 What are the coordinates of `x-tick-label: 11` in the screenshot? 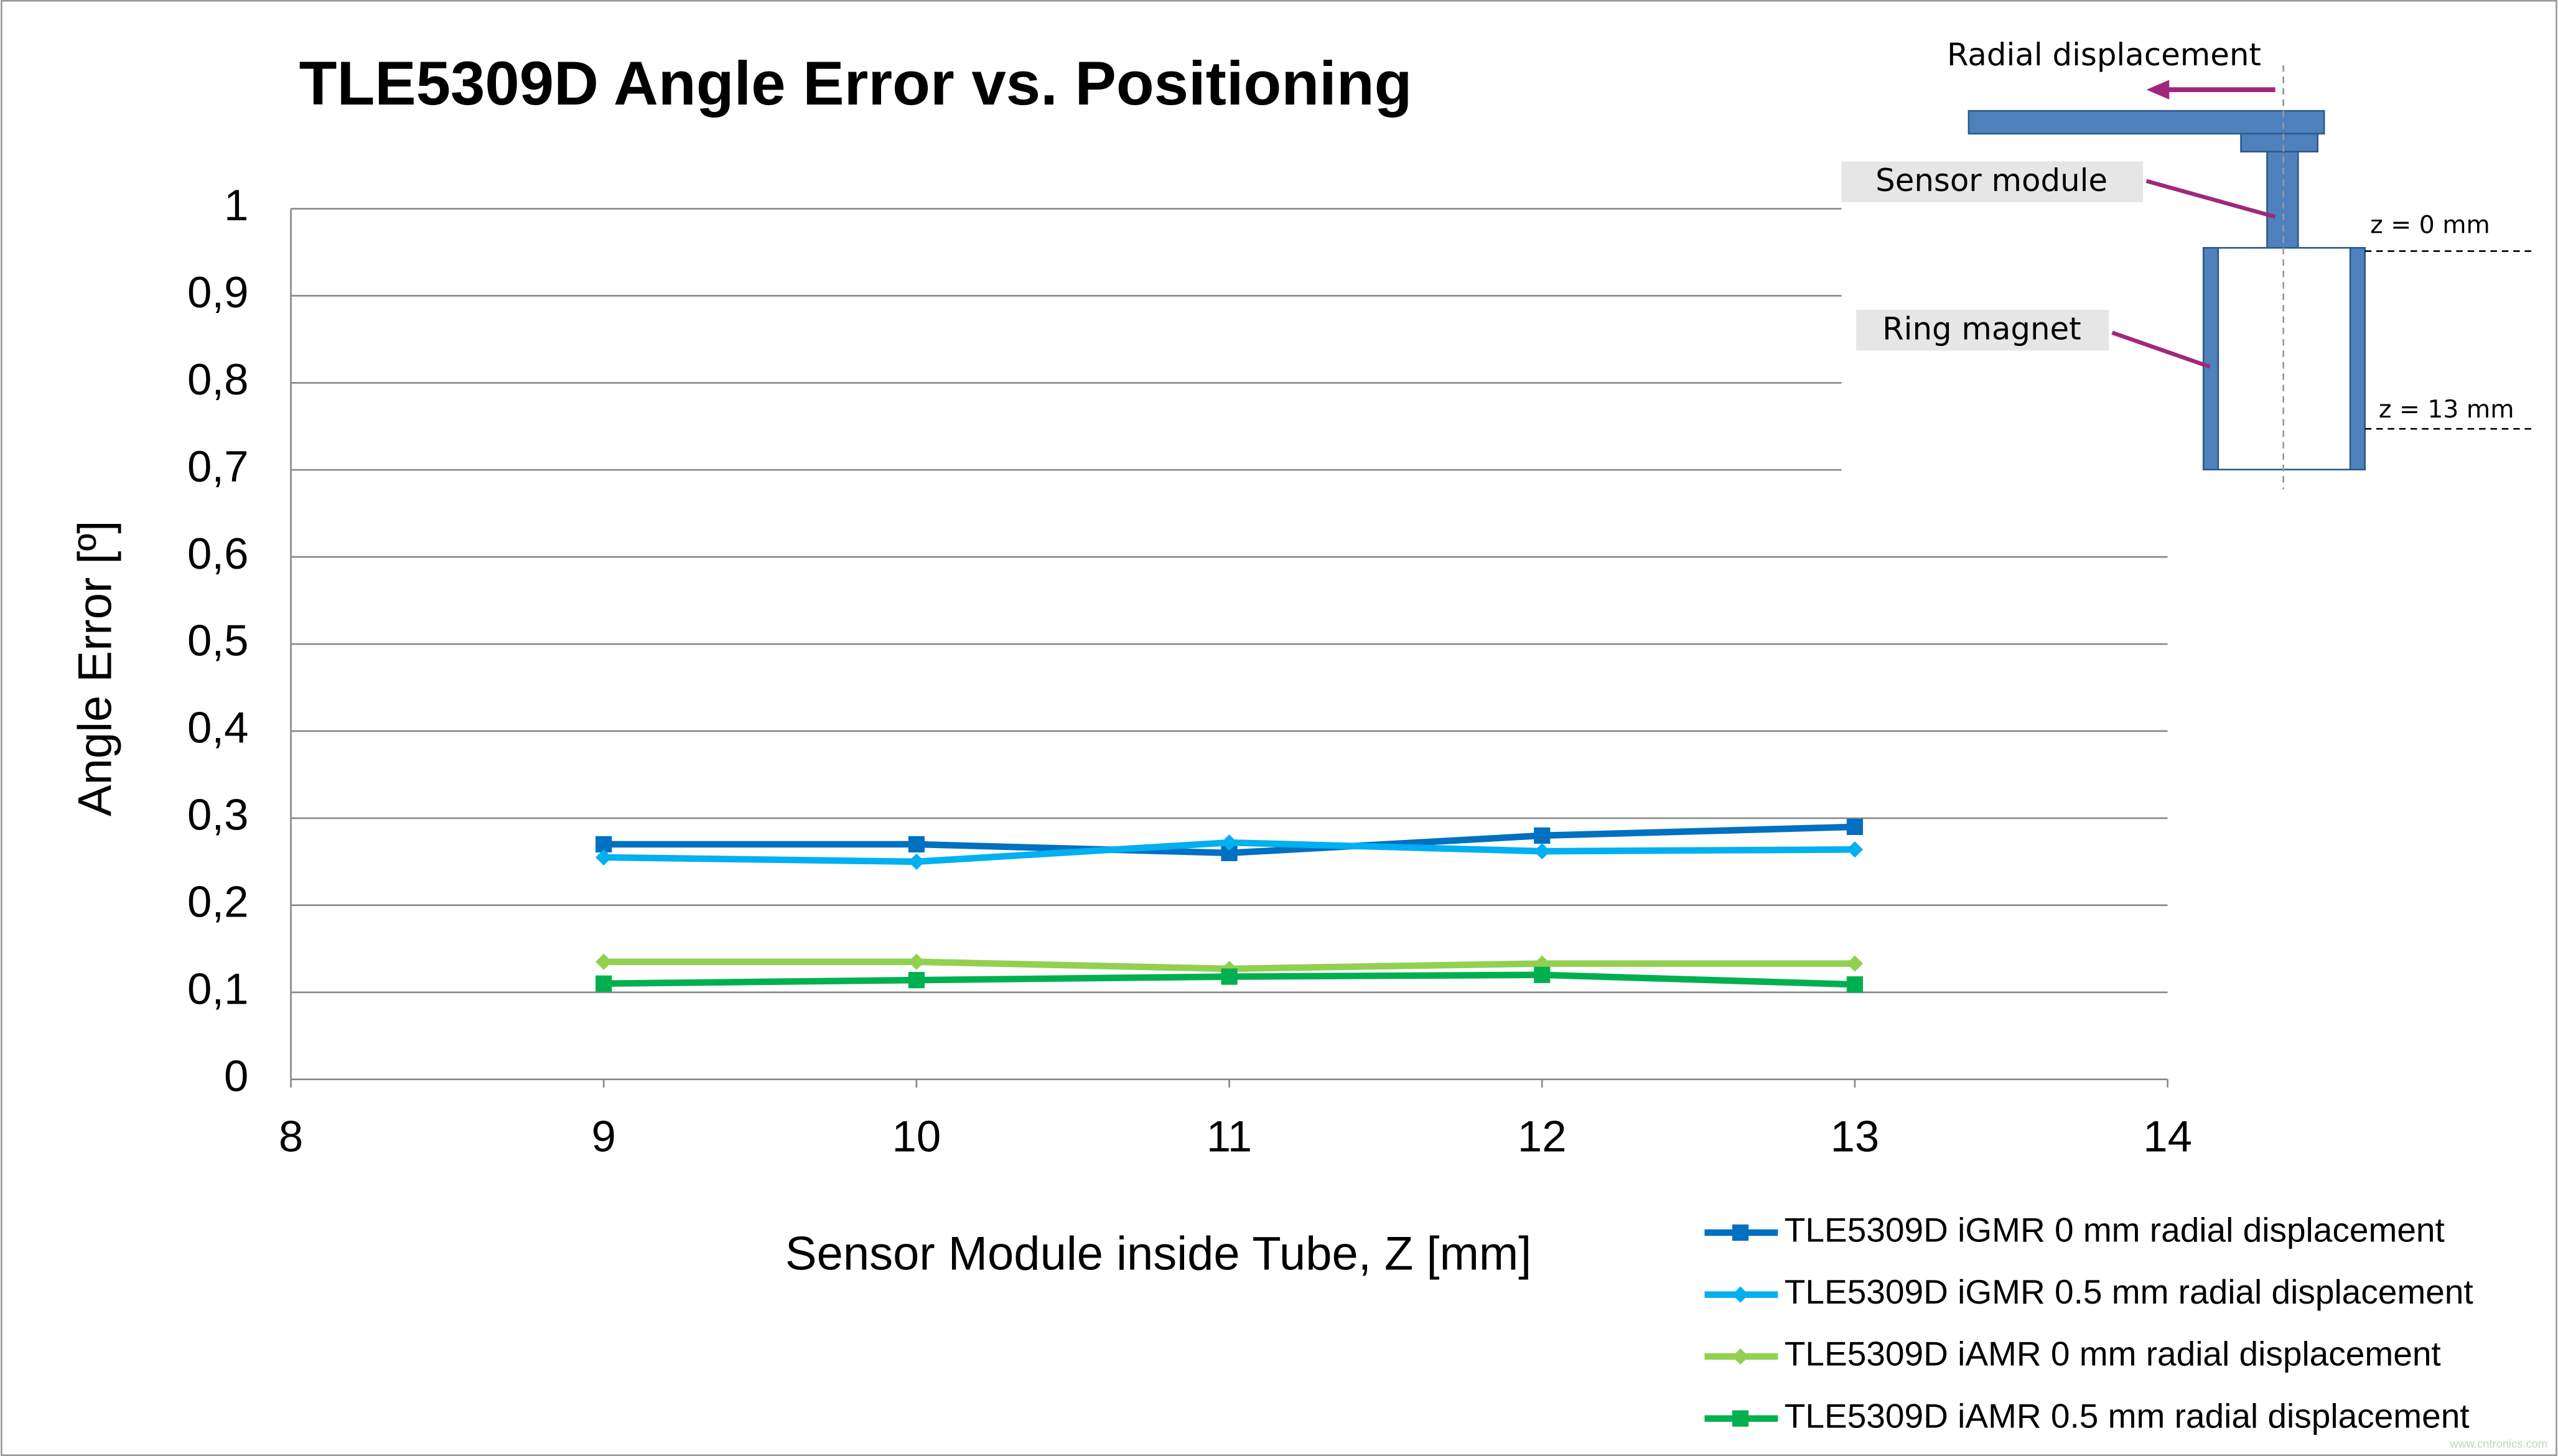 It's located at (1229, 1136).